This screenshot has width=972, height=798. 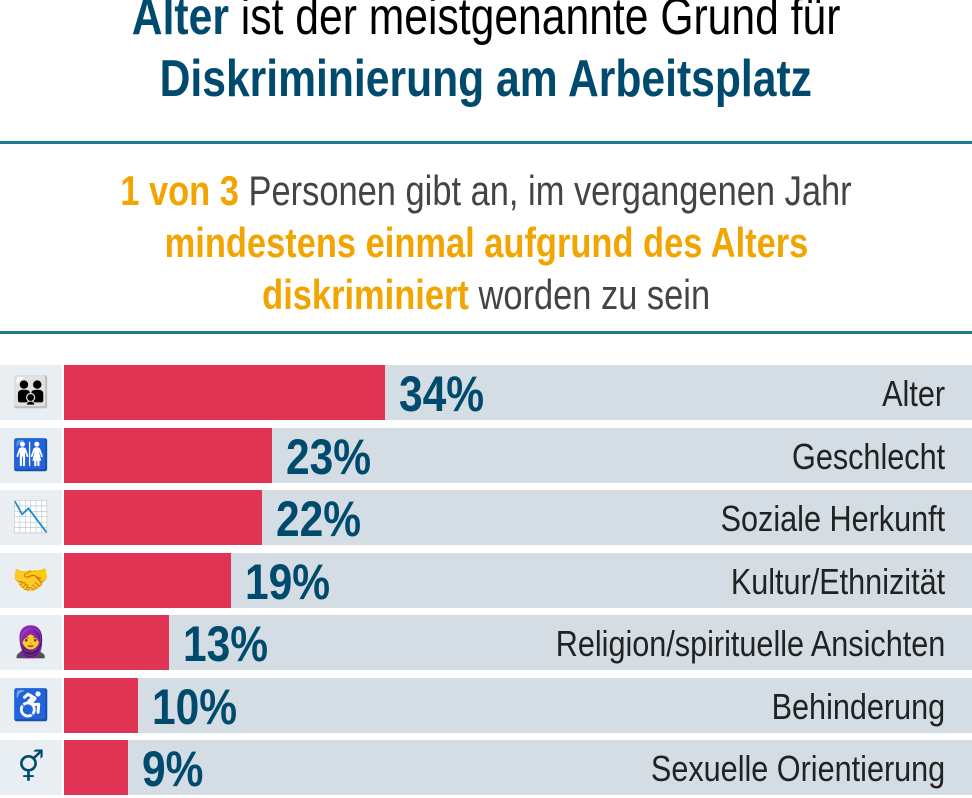 I want to click on subtitle-highlight: diskriminiert, so click(x=365, y=294).